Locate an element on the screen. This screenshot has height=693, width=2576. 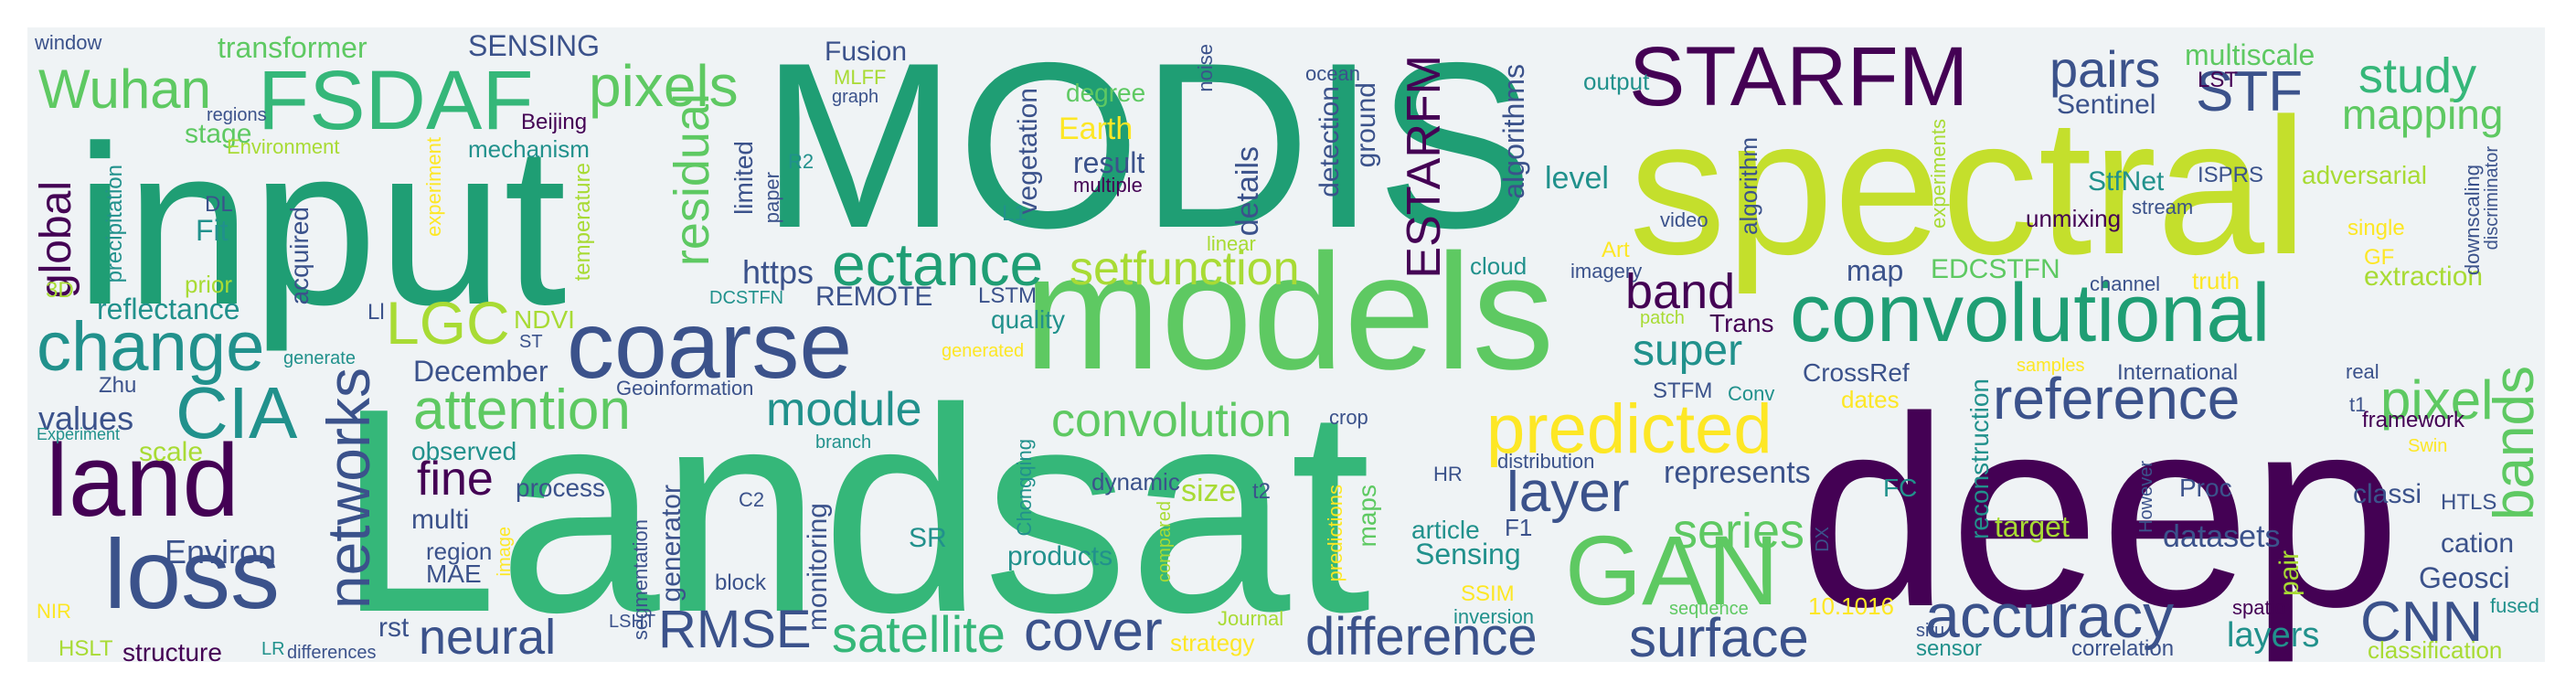
word-zhu: Zhu is located at coordinates (118, 385).